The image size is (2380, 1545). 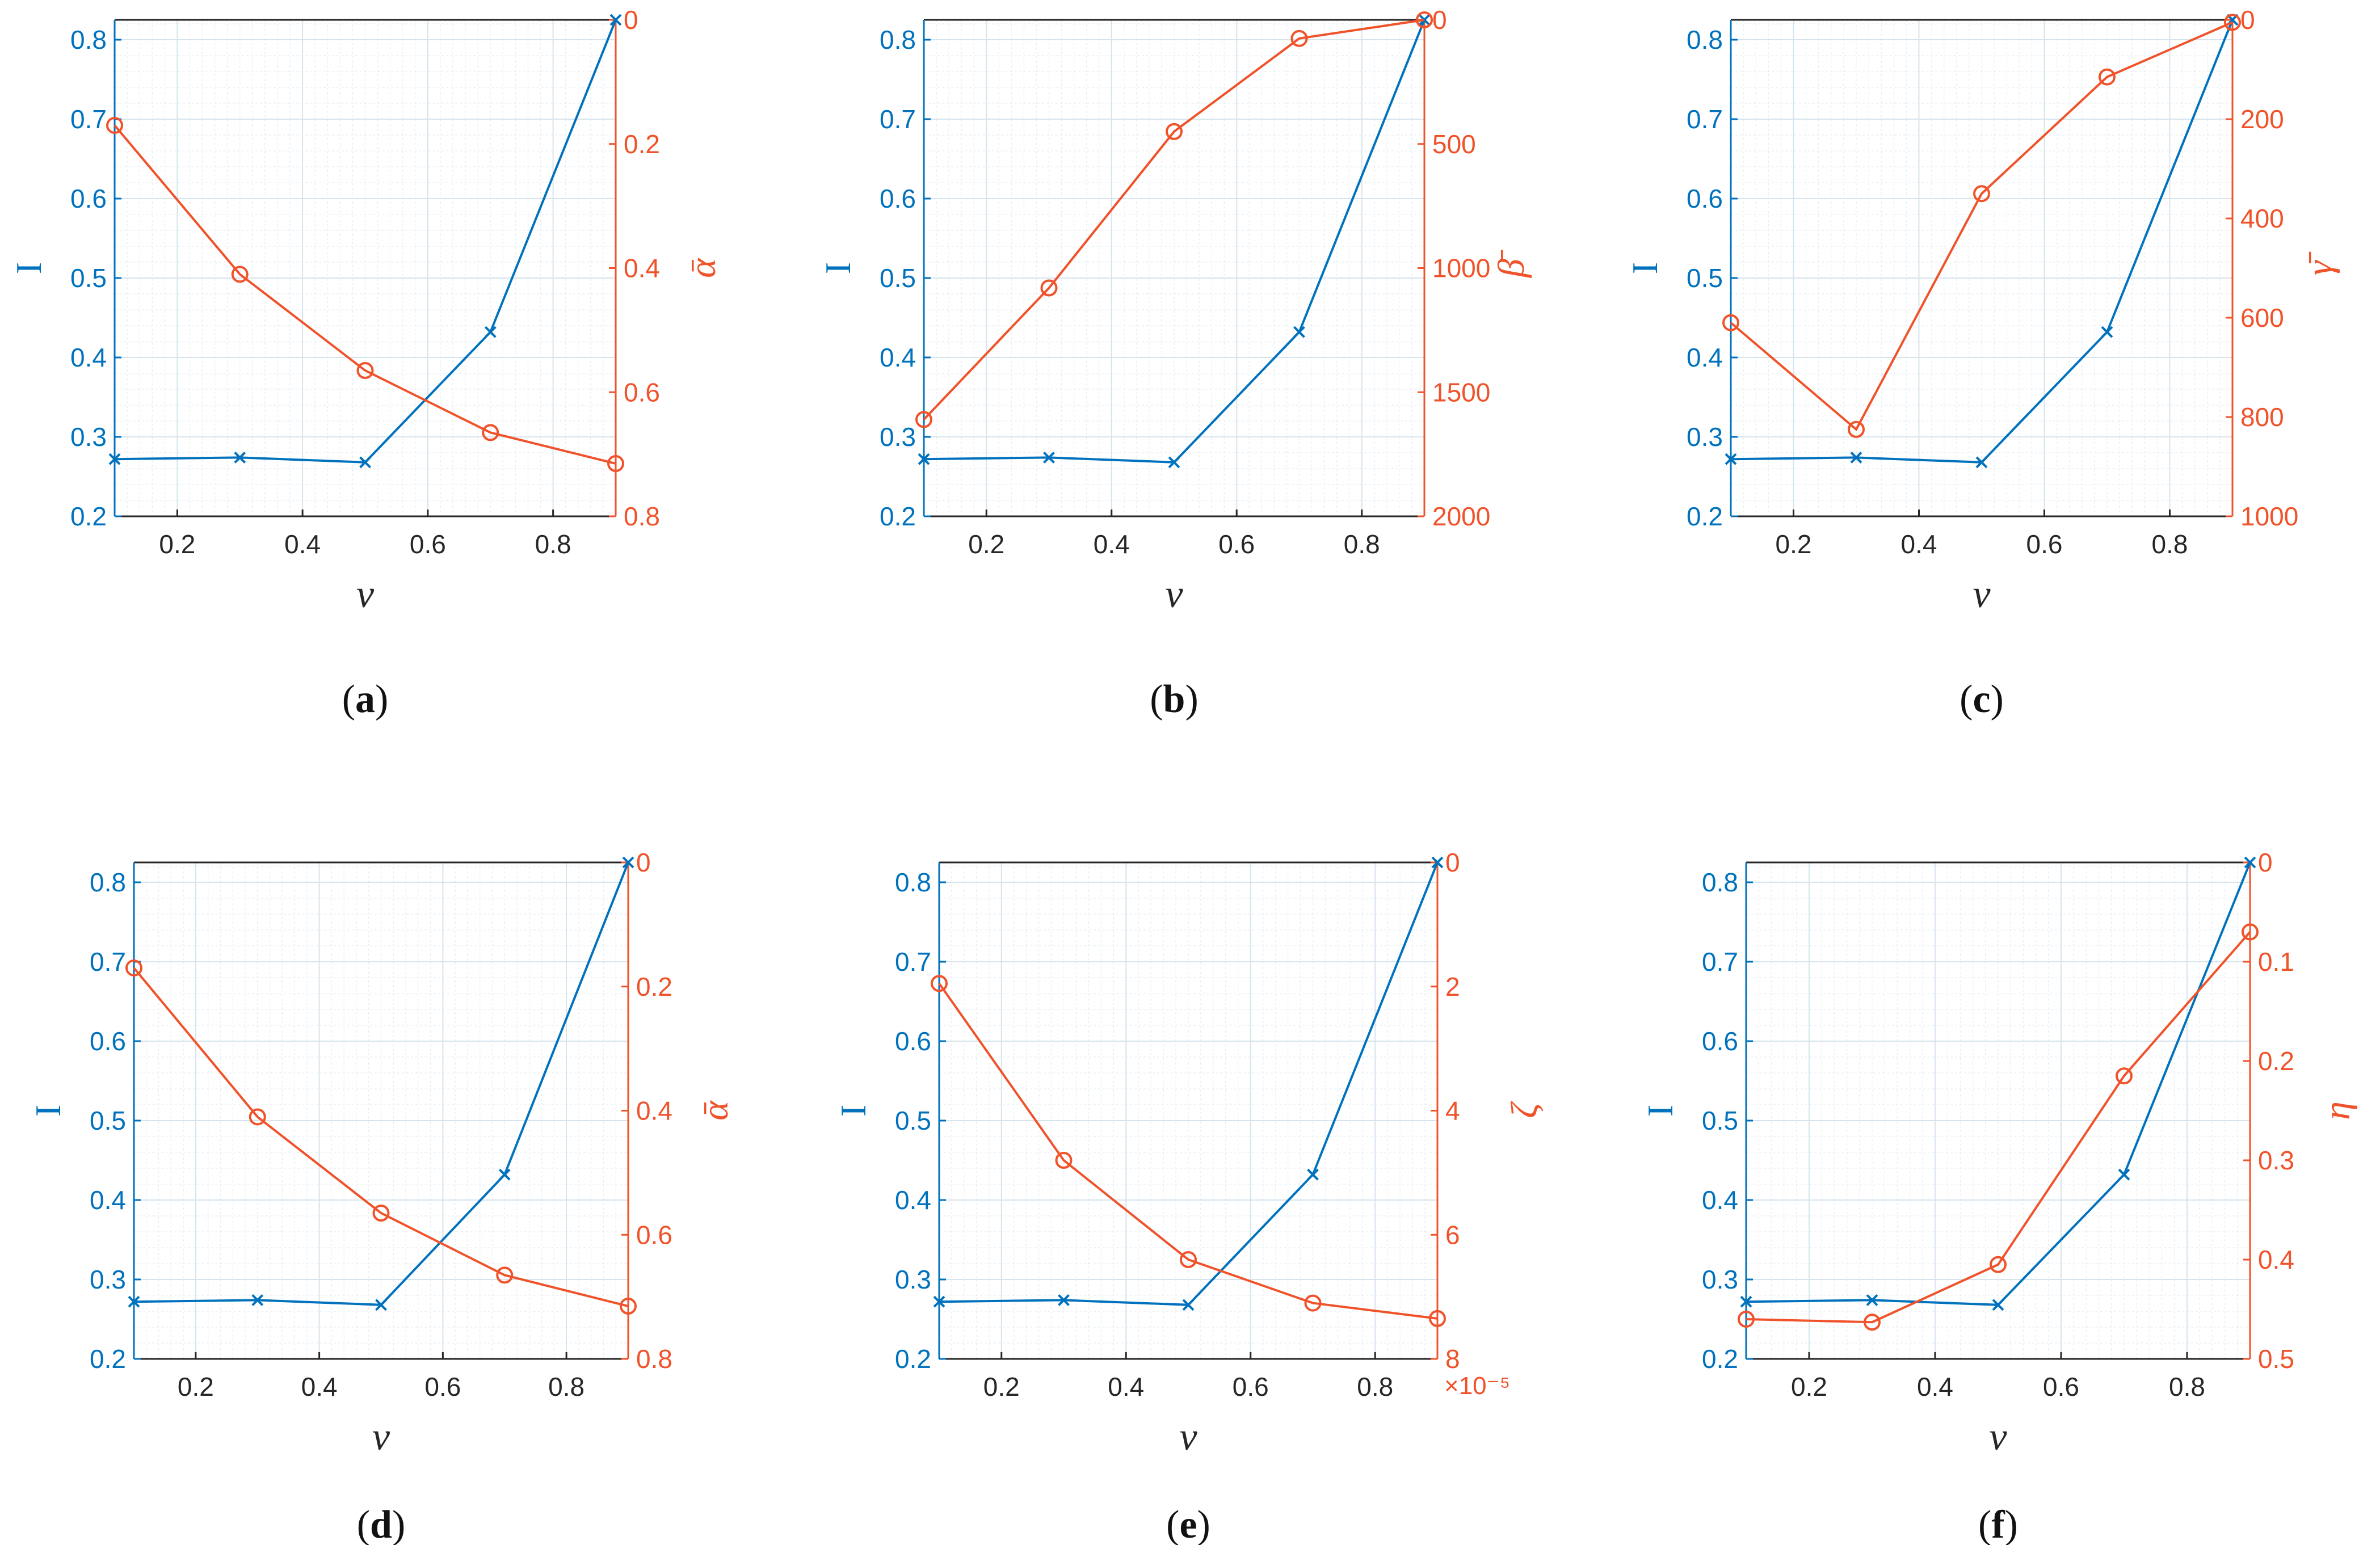 I want to click on major-grid, so click(x=365, y=268).